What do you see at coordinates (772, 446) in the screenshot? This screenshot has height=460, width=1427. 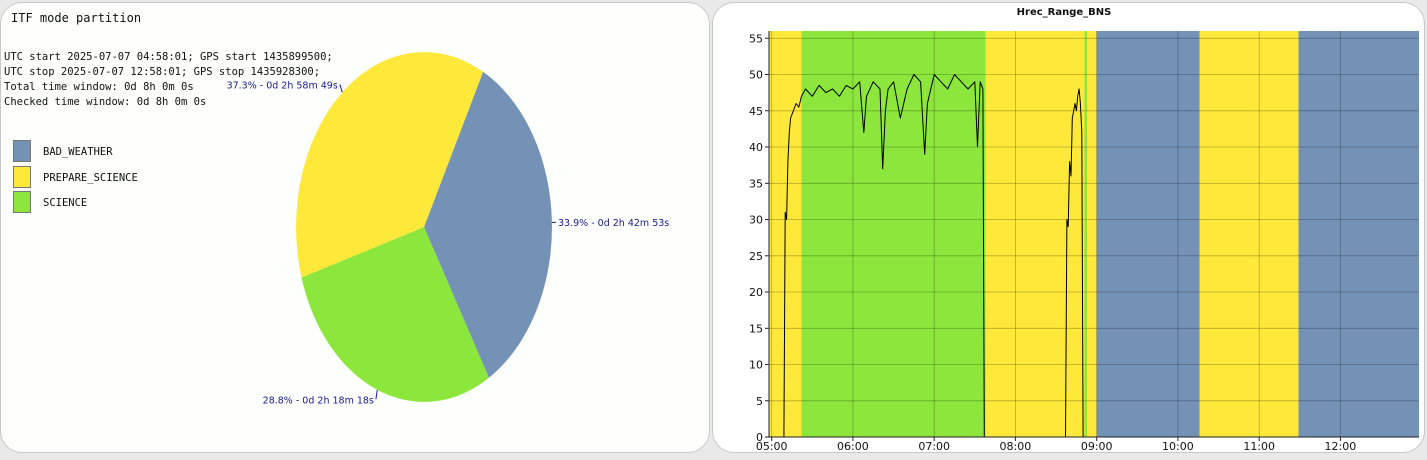 I see `x-tick-label-05-00: 05:00` at bounding box center [772, 446].